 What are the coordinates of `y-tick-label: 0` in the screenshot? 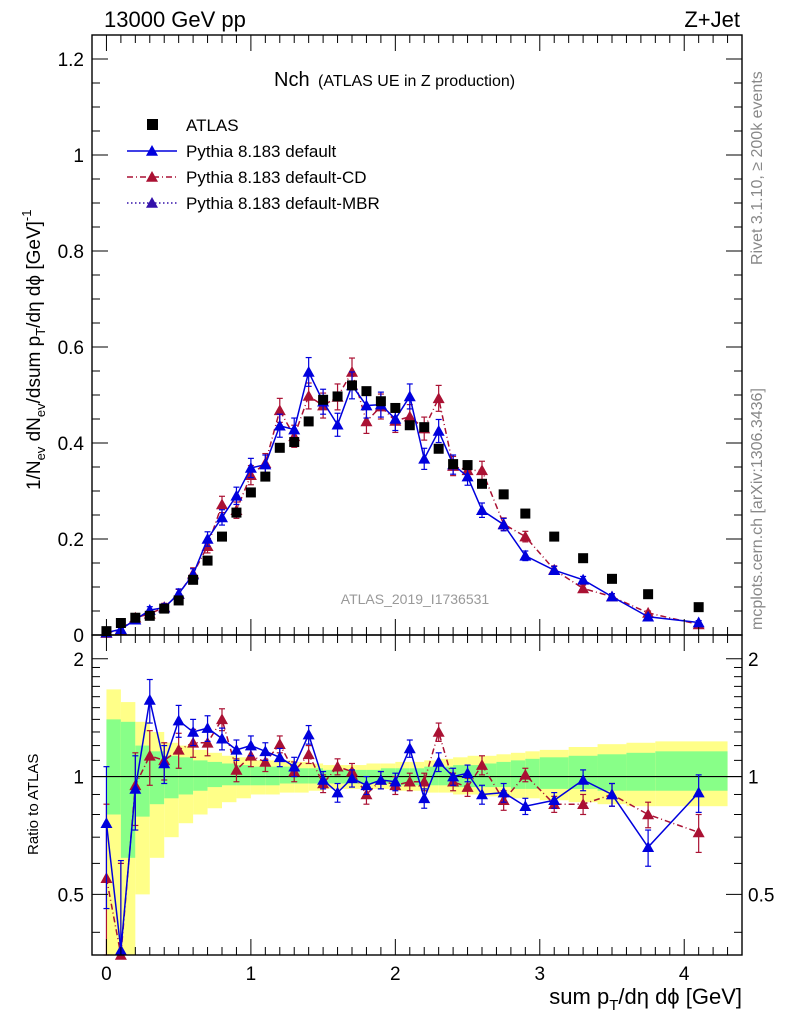 It's located at (78, 636).